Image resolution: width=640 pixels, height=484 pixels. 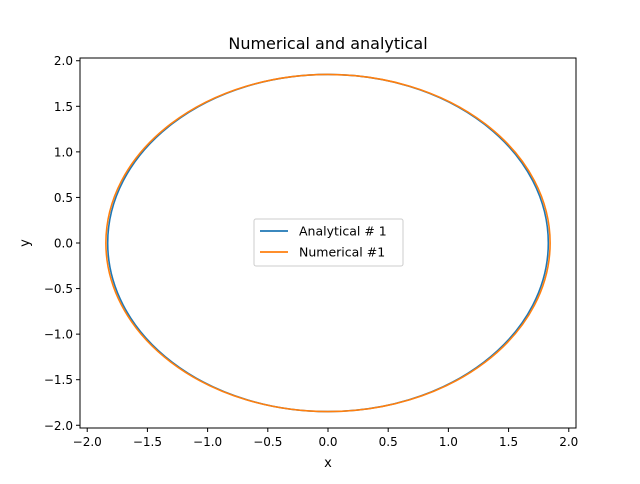 What do you see at coordinates (328, 463) in the screenshot?
I see `x-axis-label: x` at bounding box center [328, 463].